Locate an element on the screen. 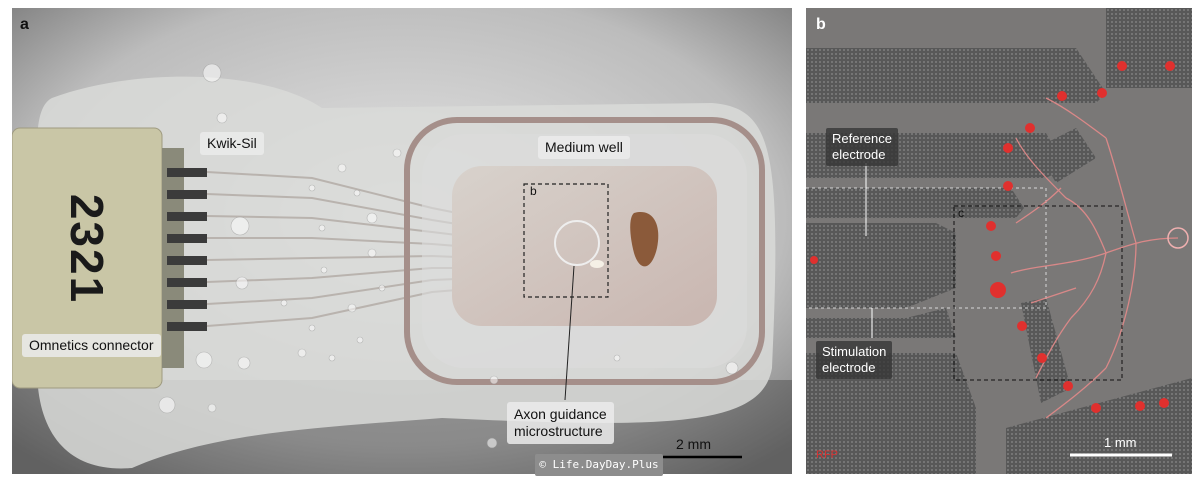 The height and width of the screenshot is (480, 1200). panel-letter-b: b is located at coordinates (821, 24).